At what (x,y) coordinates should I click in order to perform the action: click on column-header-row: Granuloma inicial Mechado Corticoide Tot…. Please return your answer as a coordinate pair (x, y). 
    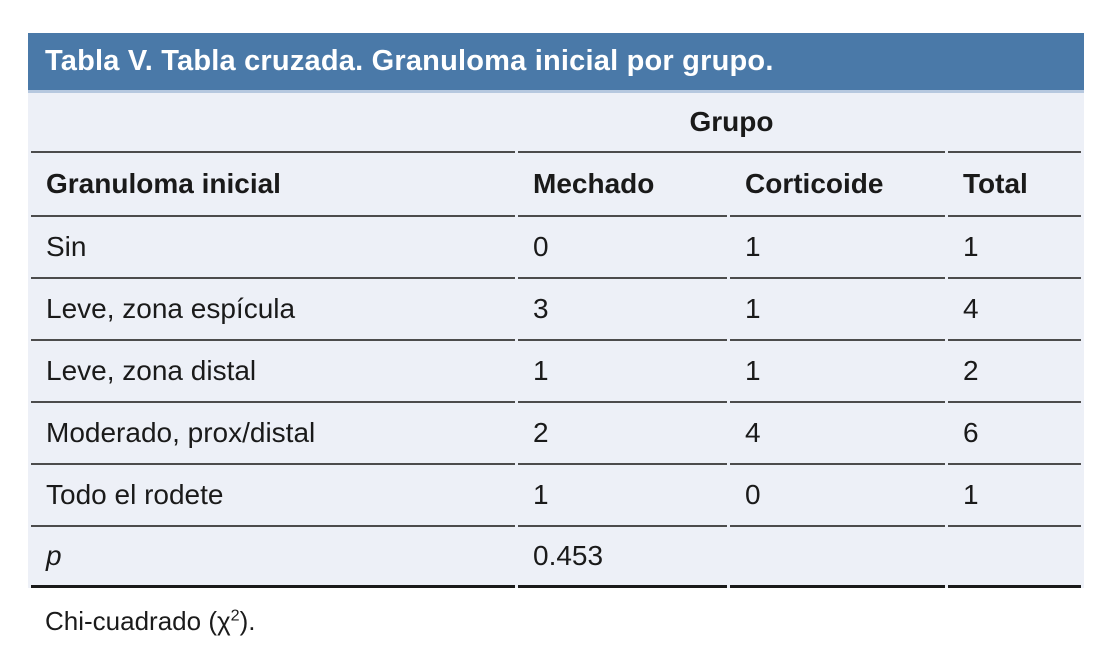
    Looking at the image, I should click on (556, 185).